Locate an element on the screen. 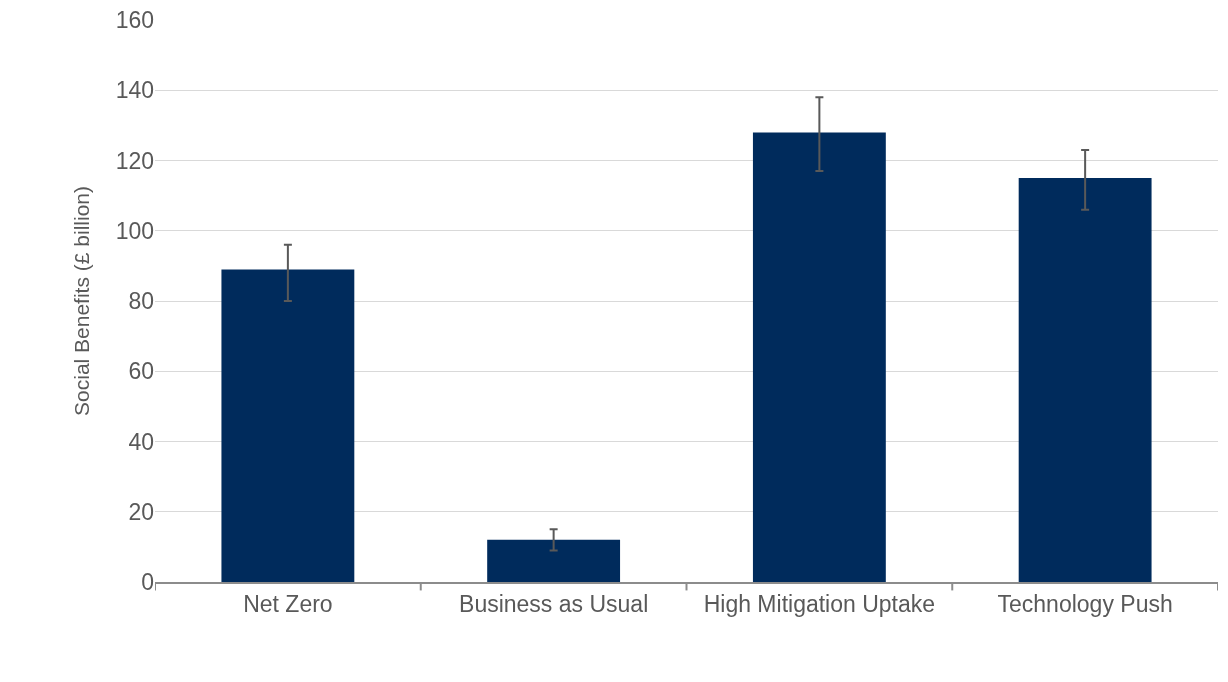  y-tick-label: 140 is located at coordinates (134, 90).